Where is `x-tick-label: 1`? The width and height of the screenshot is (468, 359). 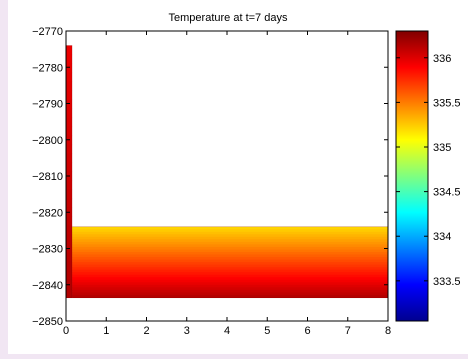 x-tick-label: 1 is located at coordinates (106, 331).